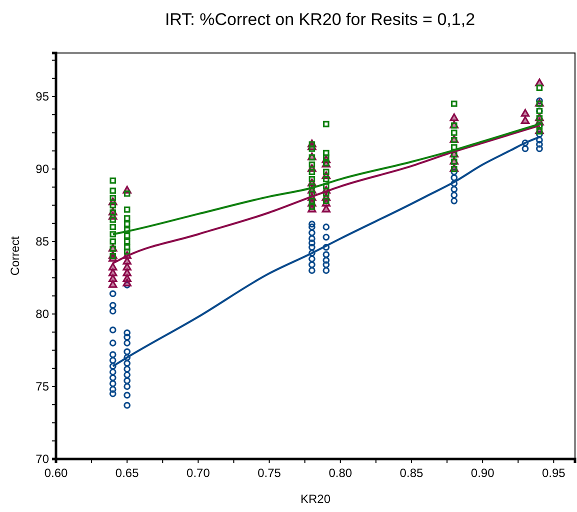 The height and width of the screenshot is (512, 577). Describe the element at coordinates (412, 473) in the screenshot. I see `x-tick-label: 0.85` at that location.